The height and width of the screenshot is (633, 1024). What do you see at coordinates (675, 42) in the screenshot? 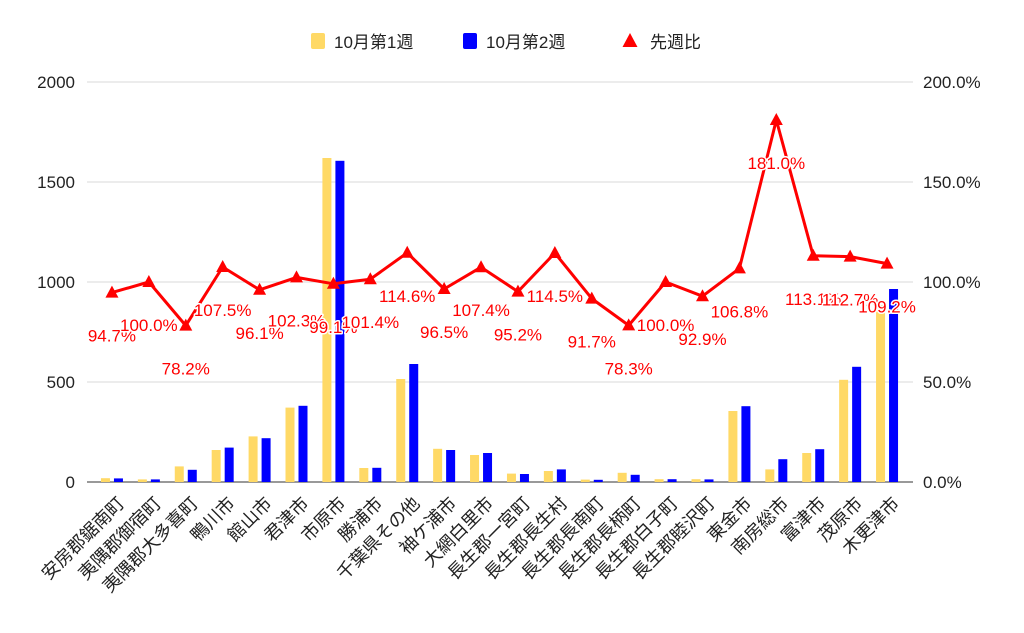
I see `legend-label-ratio: 先週比` at bounding box center [675, 42].